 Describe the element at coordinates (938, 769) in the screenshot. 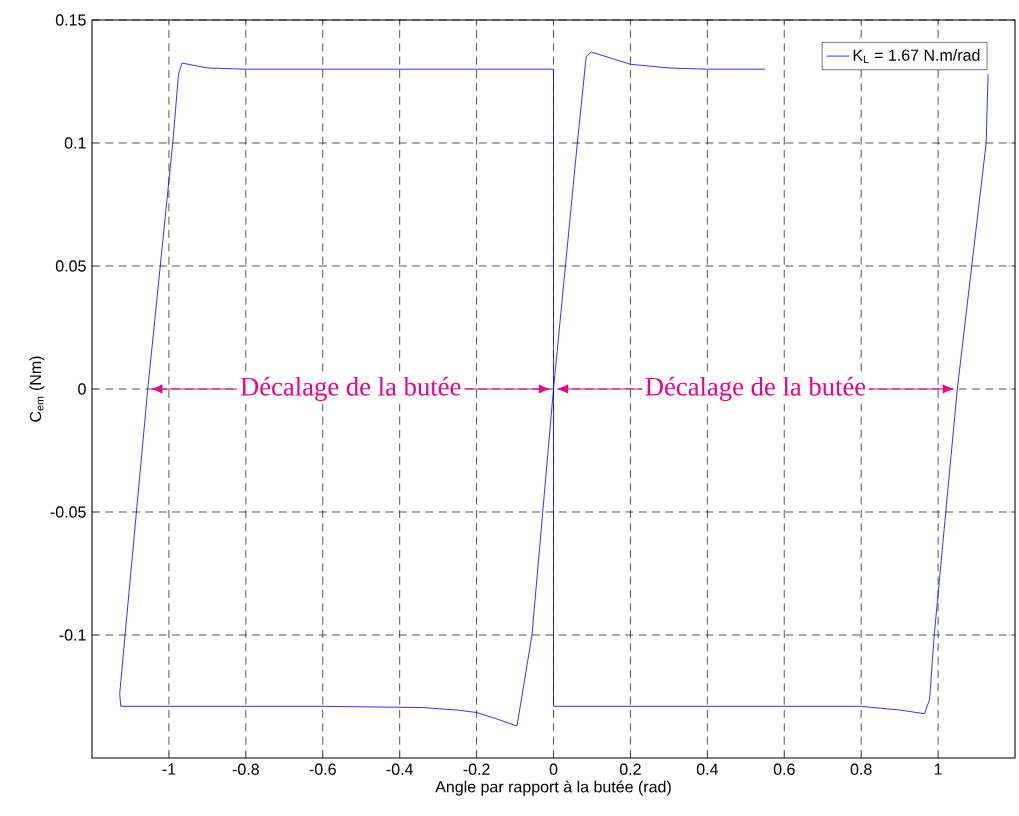

I see `x-tick-label: 1` at that location.